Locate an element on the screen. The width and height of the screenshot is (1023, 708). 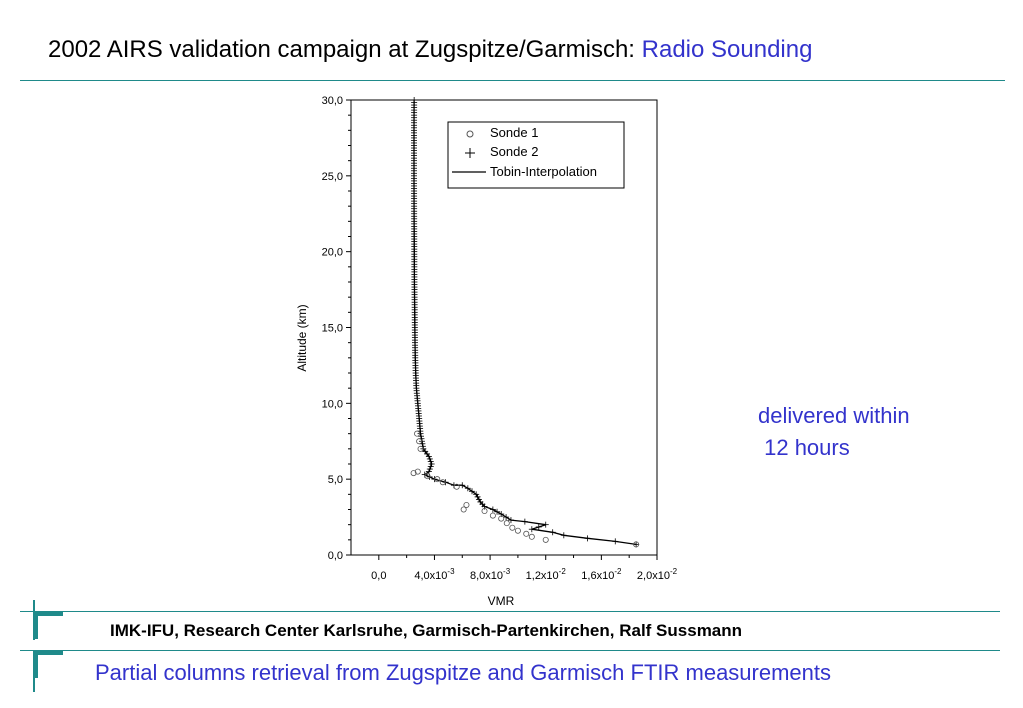
x-tick-label: 2,0x10⁻² is located at coordinates (657, 574).